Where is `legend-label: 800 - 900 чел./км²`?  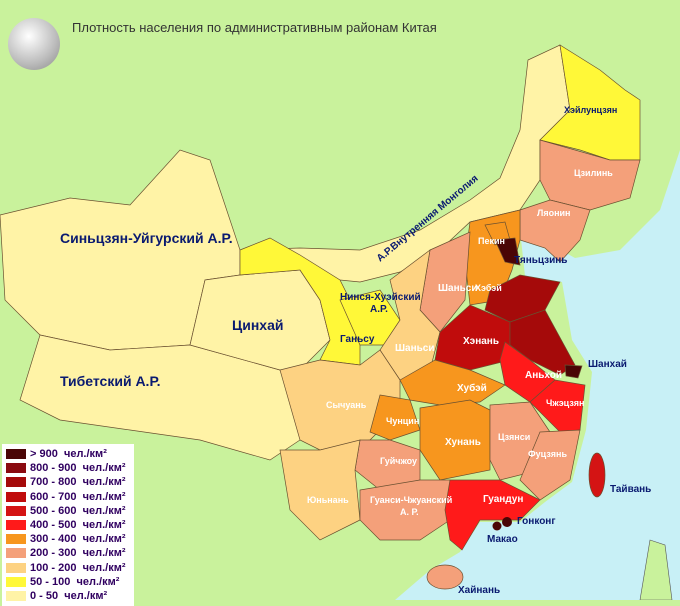
legend-label: 800 - 900 чел./км² is located at coordinates (78, 468).